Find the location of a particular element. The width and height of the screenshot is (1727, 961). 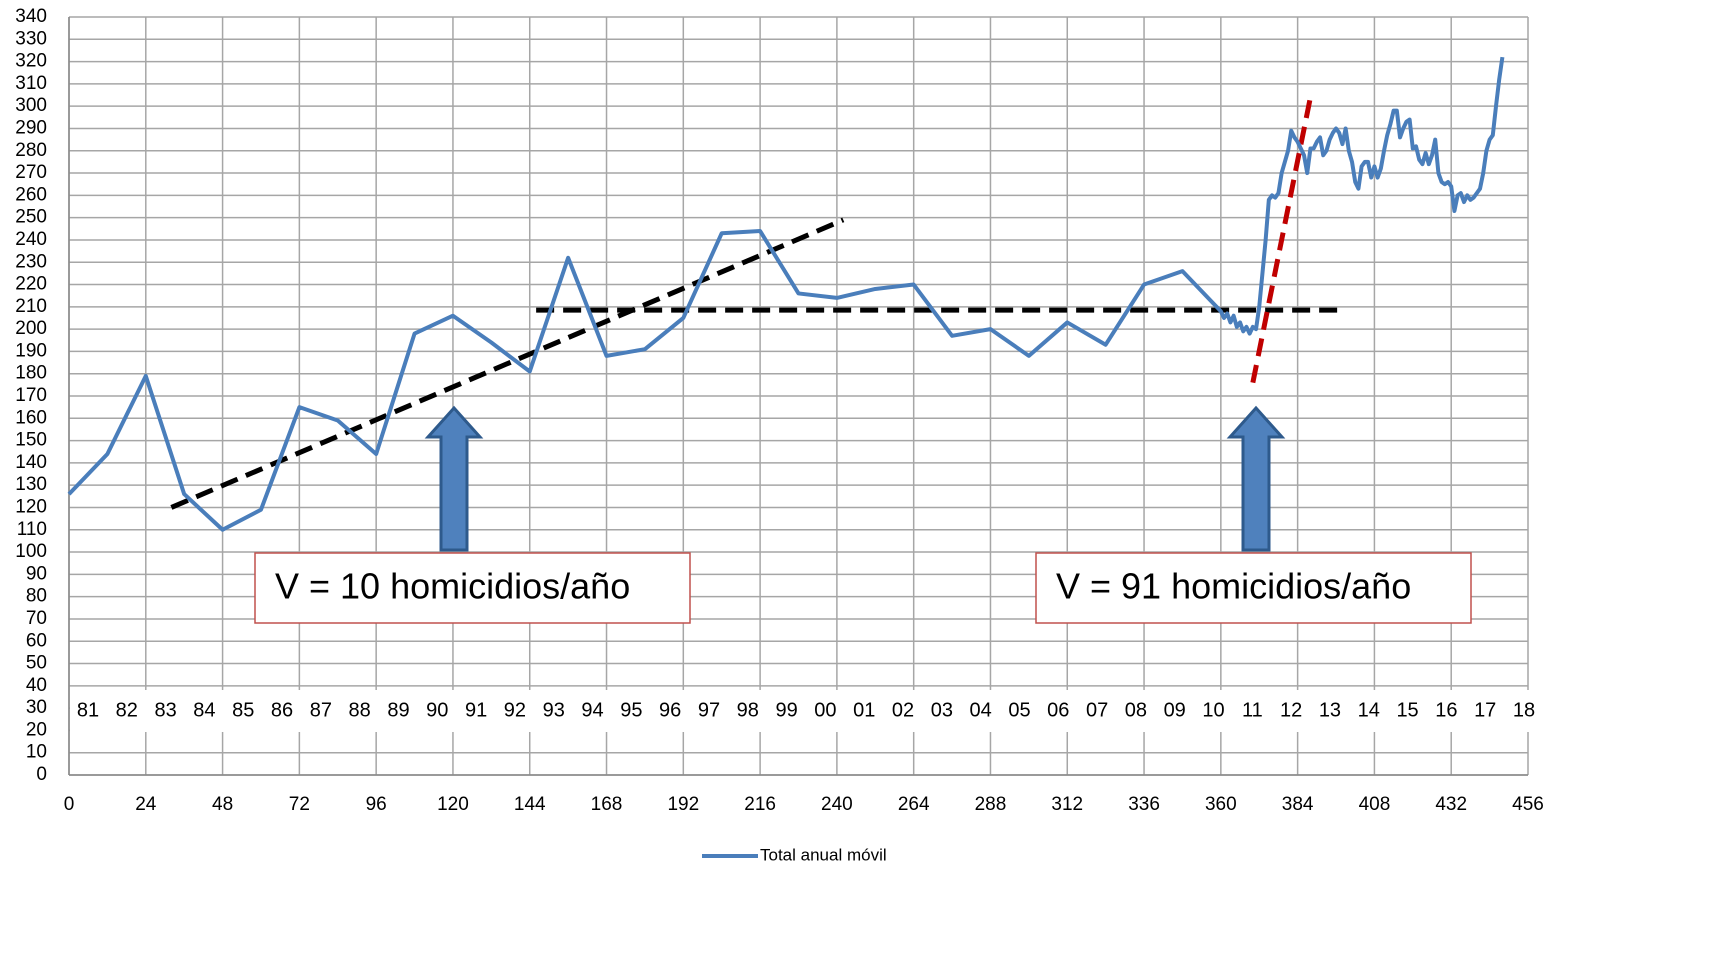

y-tick-label: 120 is located at coordinates (31, 506).